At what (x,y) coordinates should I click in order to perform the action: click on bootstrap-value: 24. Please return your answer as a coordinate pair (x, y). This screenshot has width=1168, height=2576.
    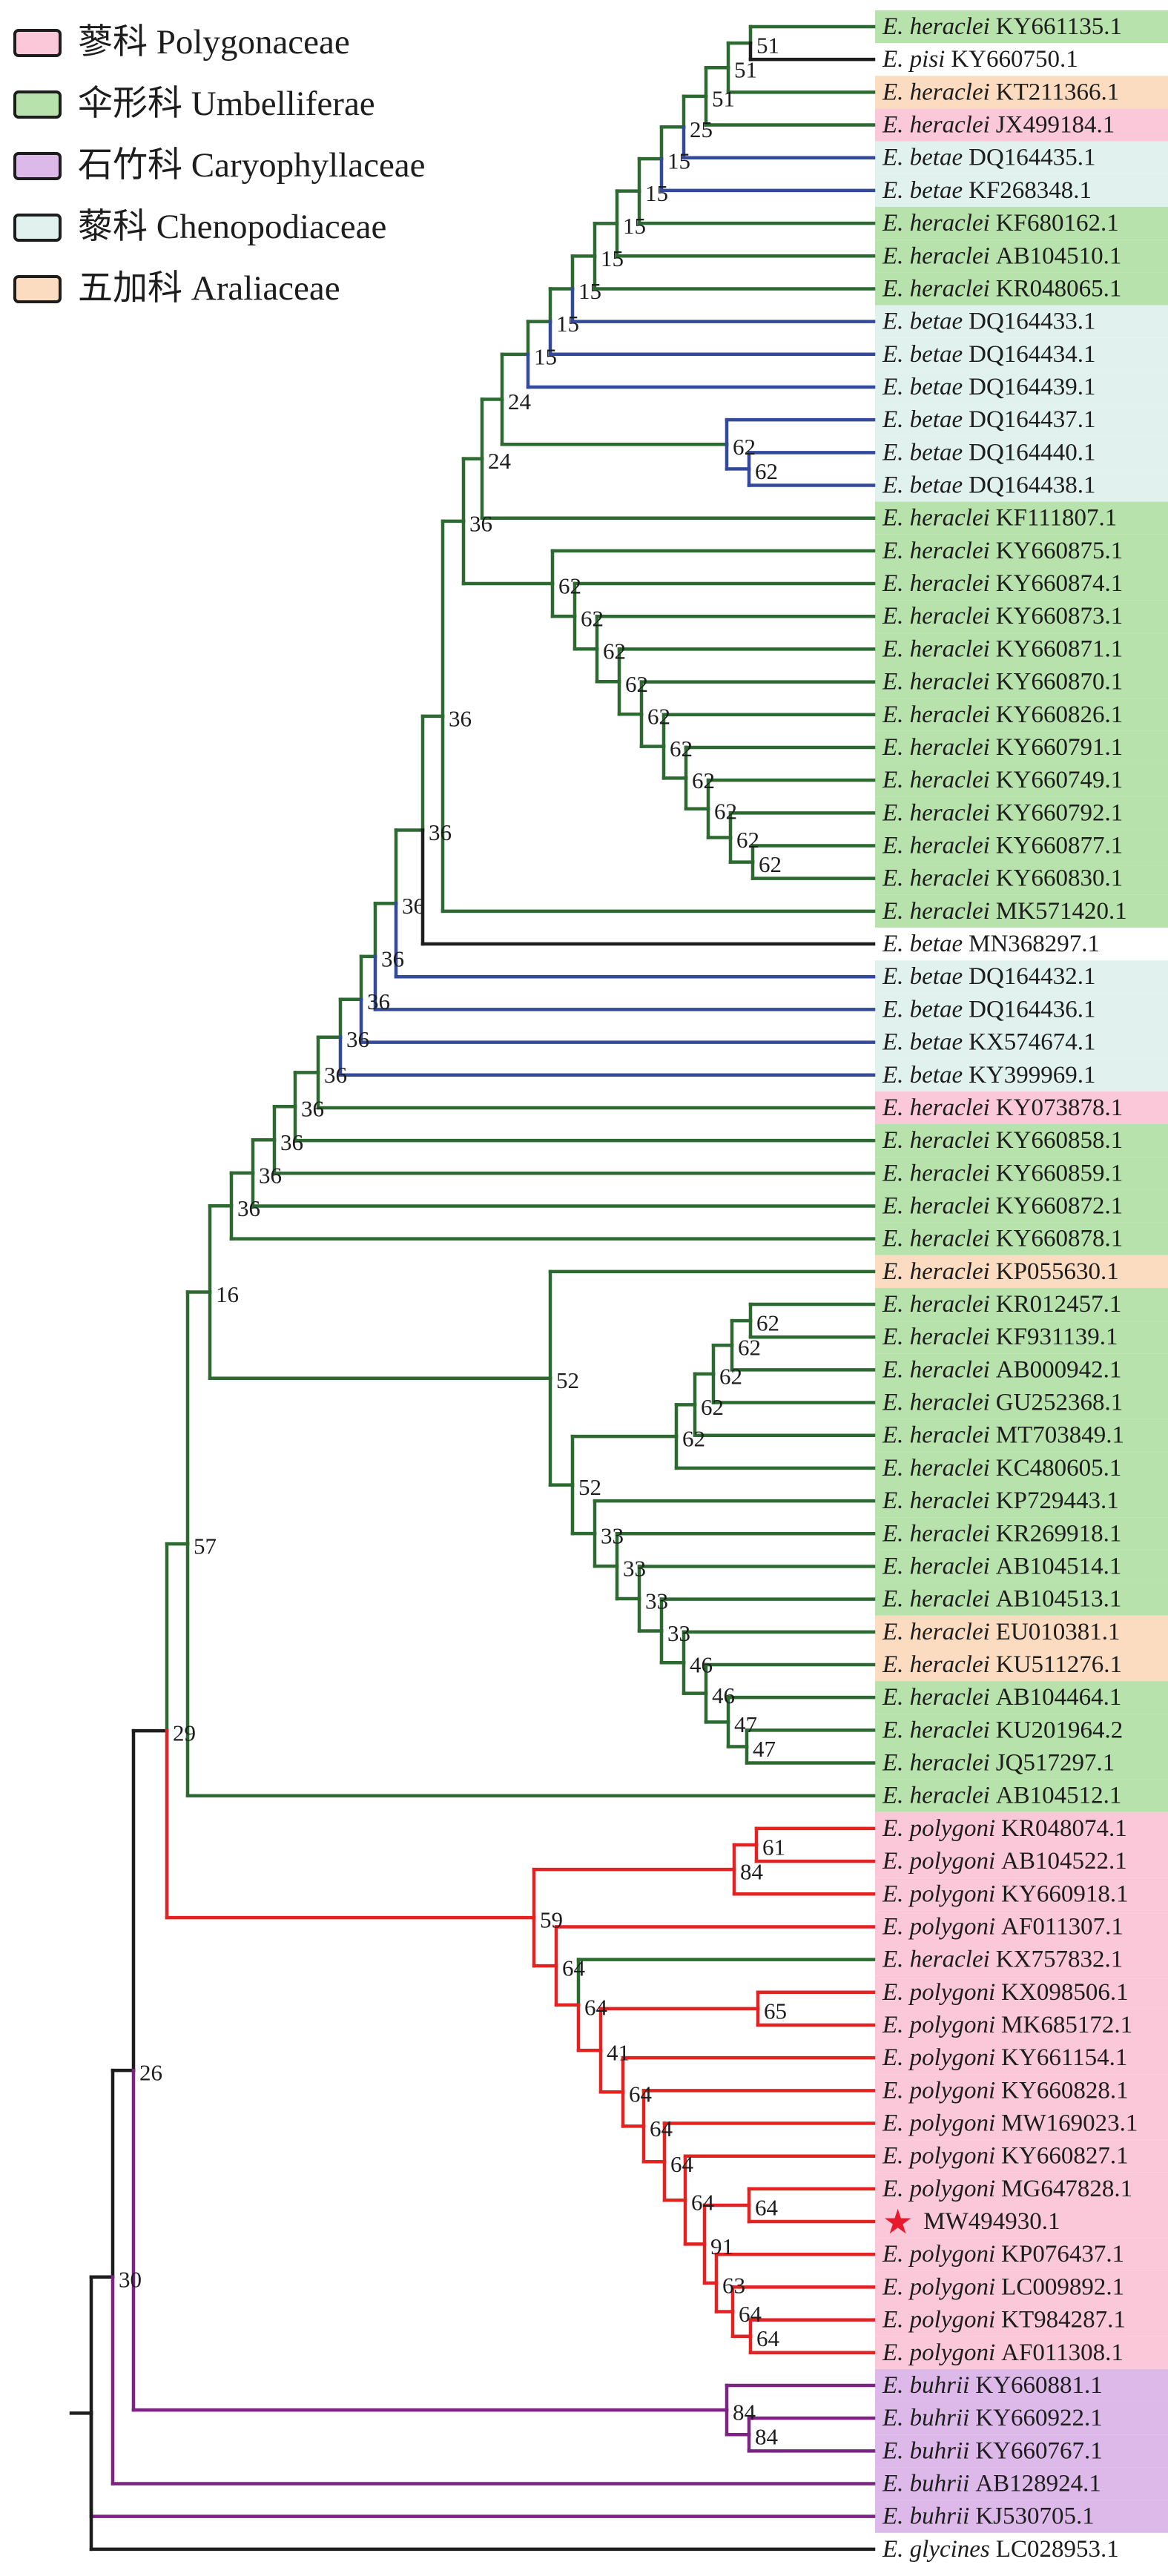
    Looking at the image, I should click on (500, 461).